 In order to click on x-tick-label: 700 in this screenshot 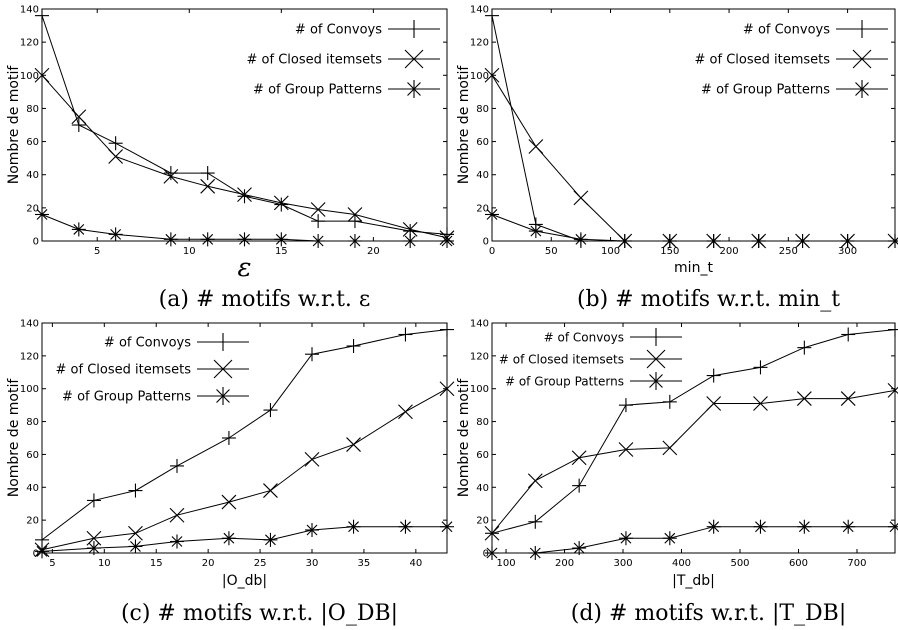, I will do `click(856, 563)`.